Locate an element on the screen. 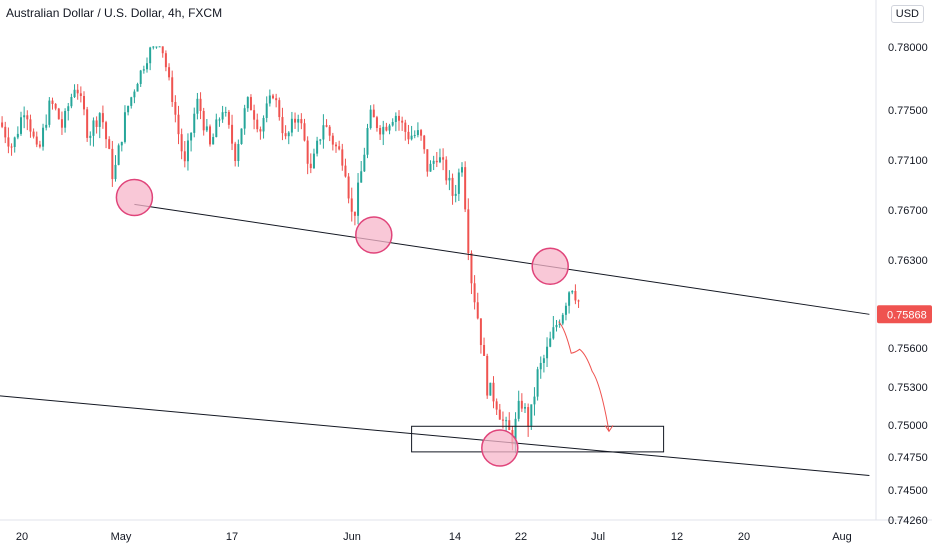 The image size is (932, 550). price-tick-label: 0.77500 is located at coordinates (908, 111).